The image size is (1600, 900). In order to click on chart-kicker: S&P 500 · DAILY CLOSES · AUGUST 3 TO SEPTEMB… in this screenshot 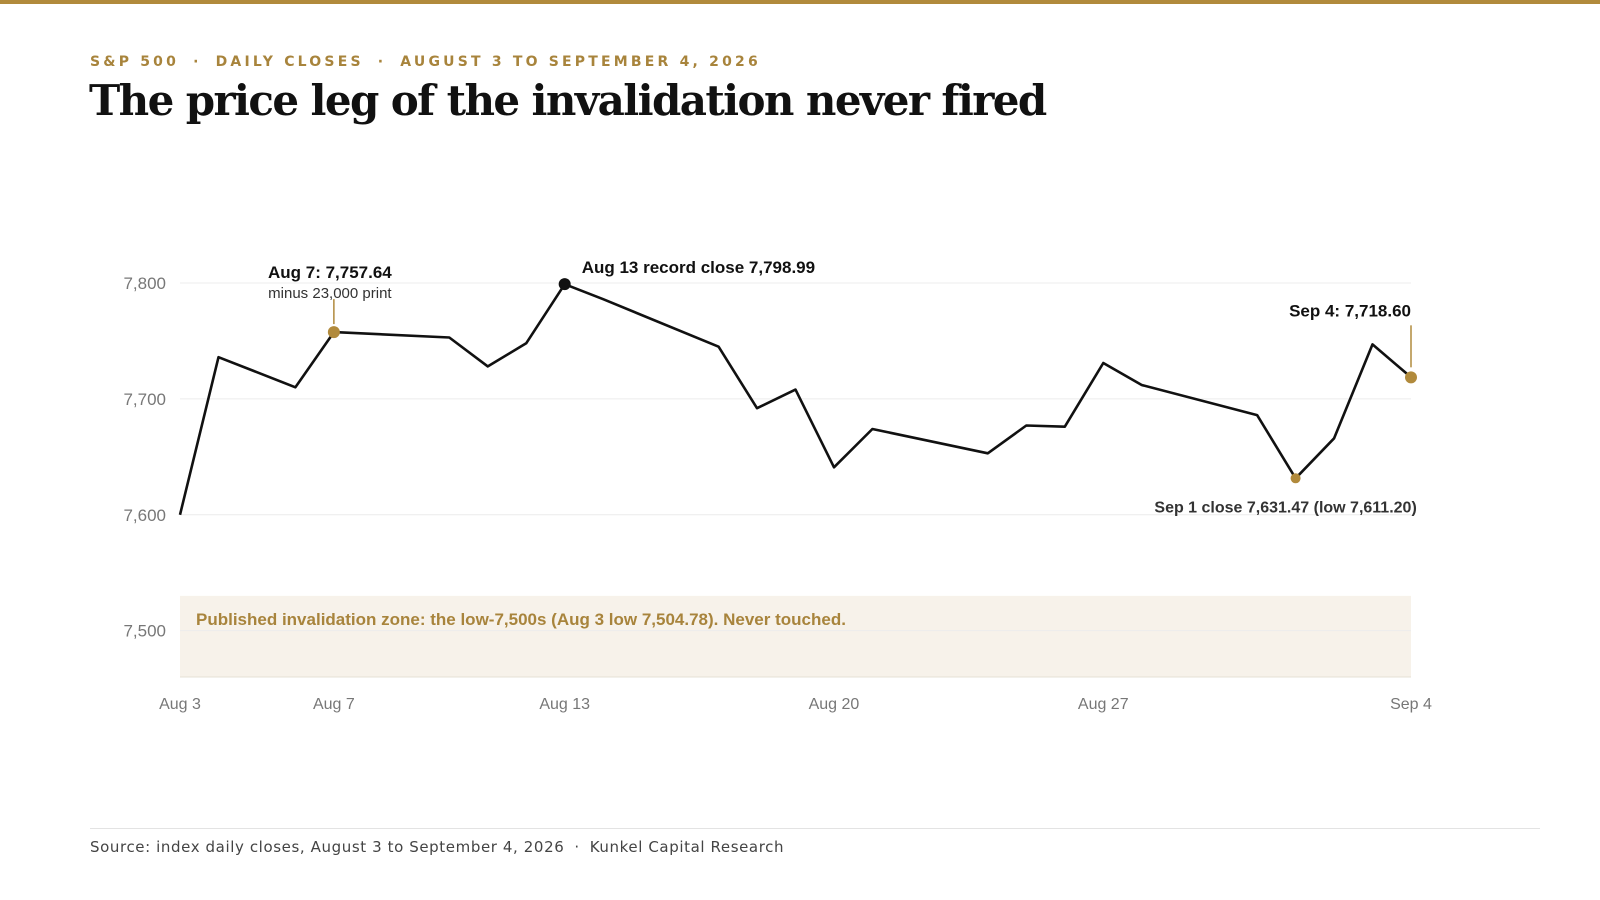, I will do `click(425, 62)`.